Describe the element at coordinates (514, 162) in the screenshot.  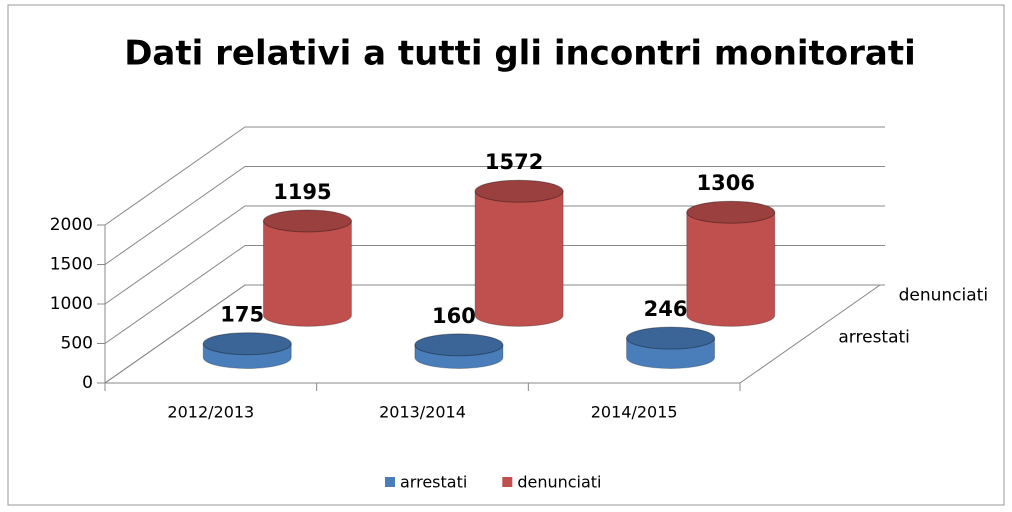
I see `value-label: 1572` at that location.